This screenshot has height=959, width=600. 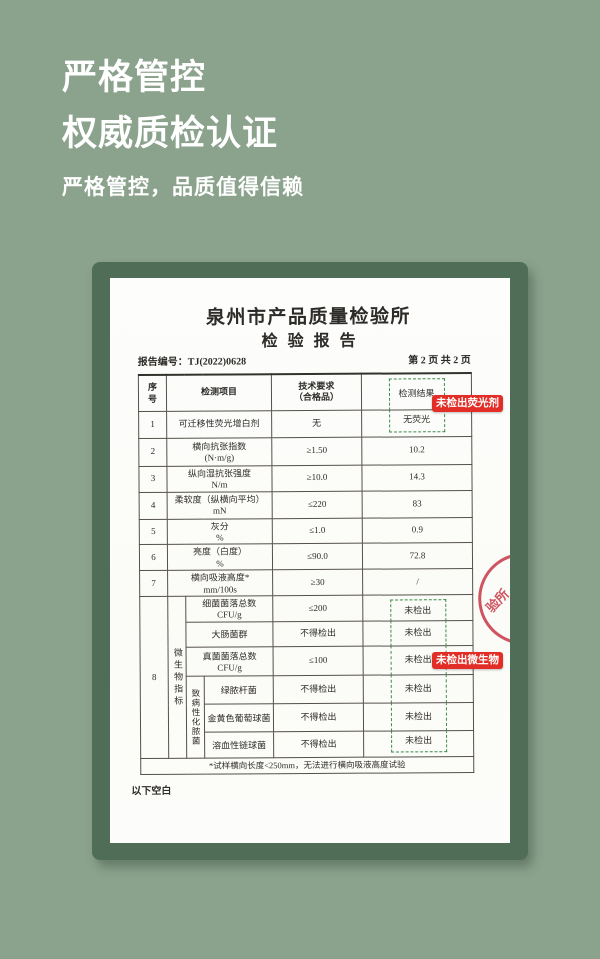 I want to click on table-row-micro: 大肠菌群 不得检出 未检出, so click(x=307, y=634).